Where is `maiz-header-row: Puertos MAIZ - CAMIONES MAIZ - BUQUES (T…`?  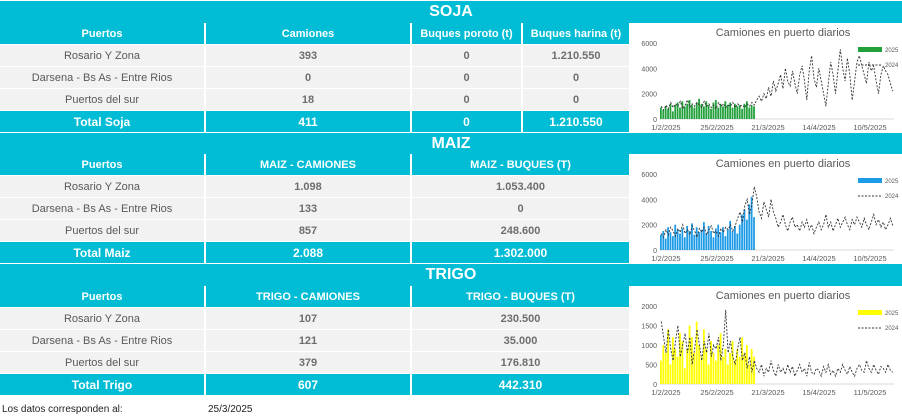 maiz-header-row: Puertos MAIZ - CAMIONES MAIZ - BUQUES (T… is located at coordinates (315, 165).